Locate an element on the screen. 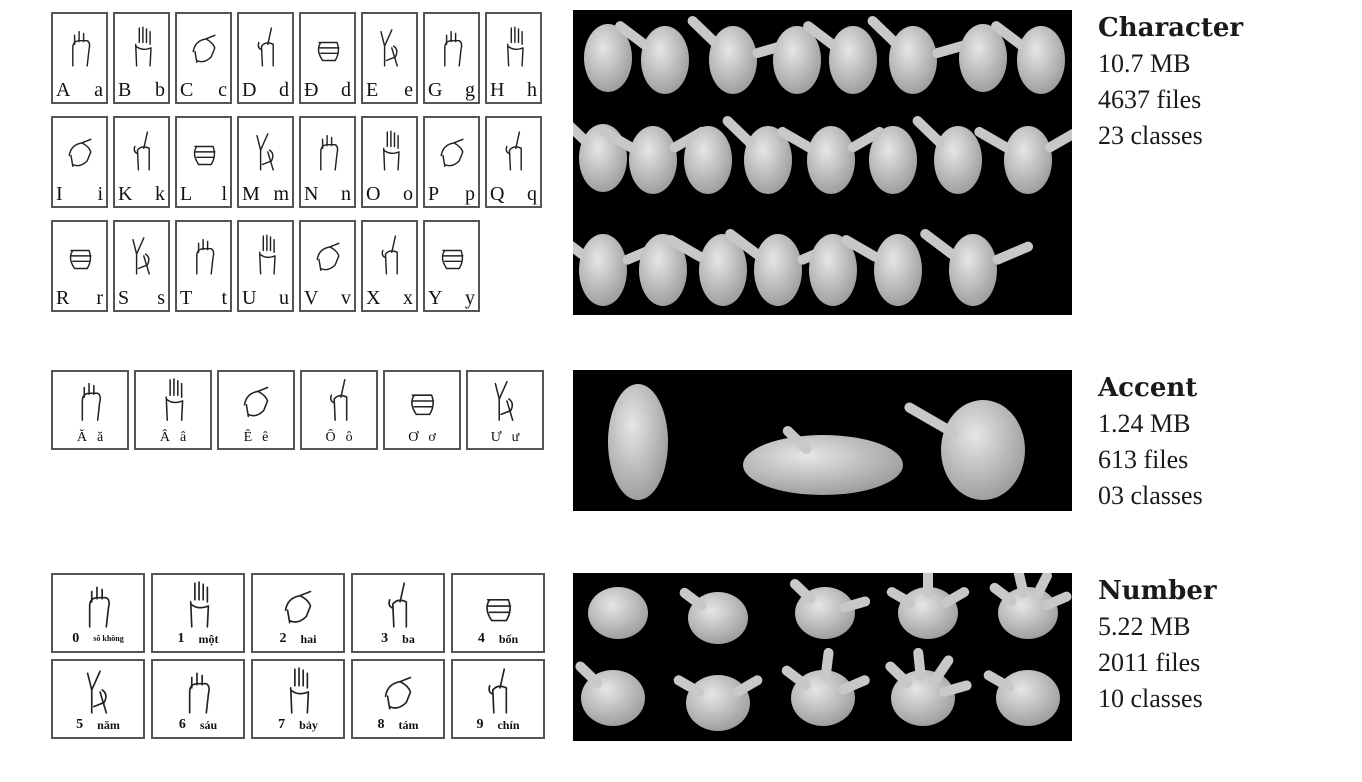 The height and width of the screenshot is (782, 1362). card-label: 2 hai is located at coordinates (298, 639).